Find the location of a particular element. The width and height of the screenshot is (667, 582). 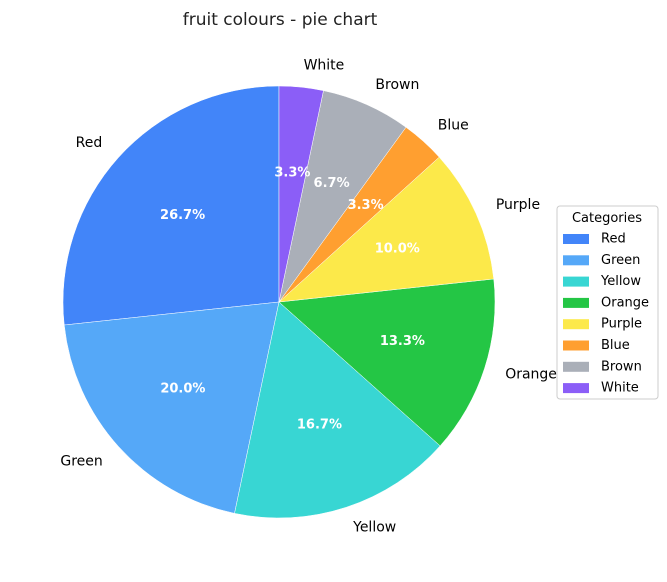

percent-label-brown: 6.7% is located at coordinates (332, 183).